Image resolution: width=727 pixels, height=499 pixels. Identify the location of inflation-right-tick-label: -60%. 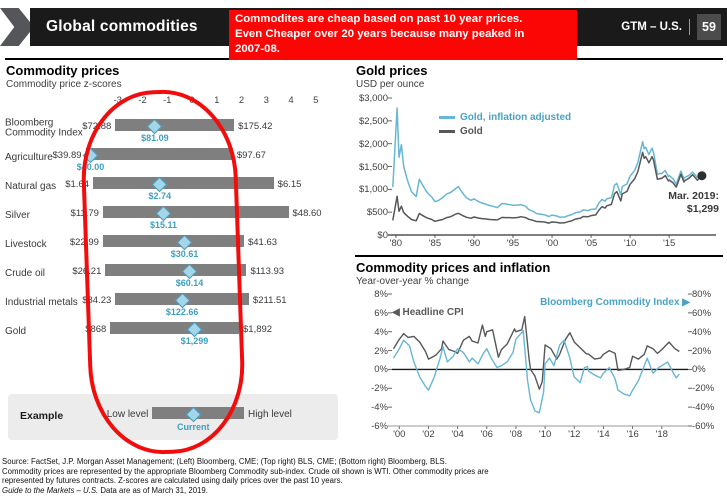
(703, 426).